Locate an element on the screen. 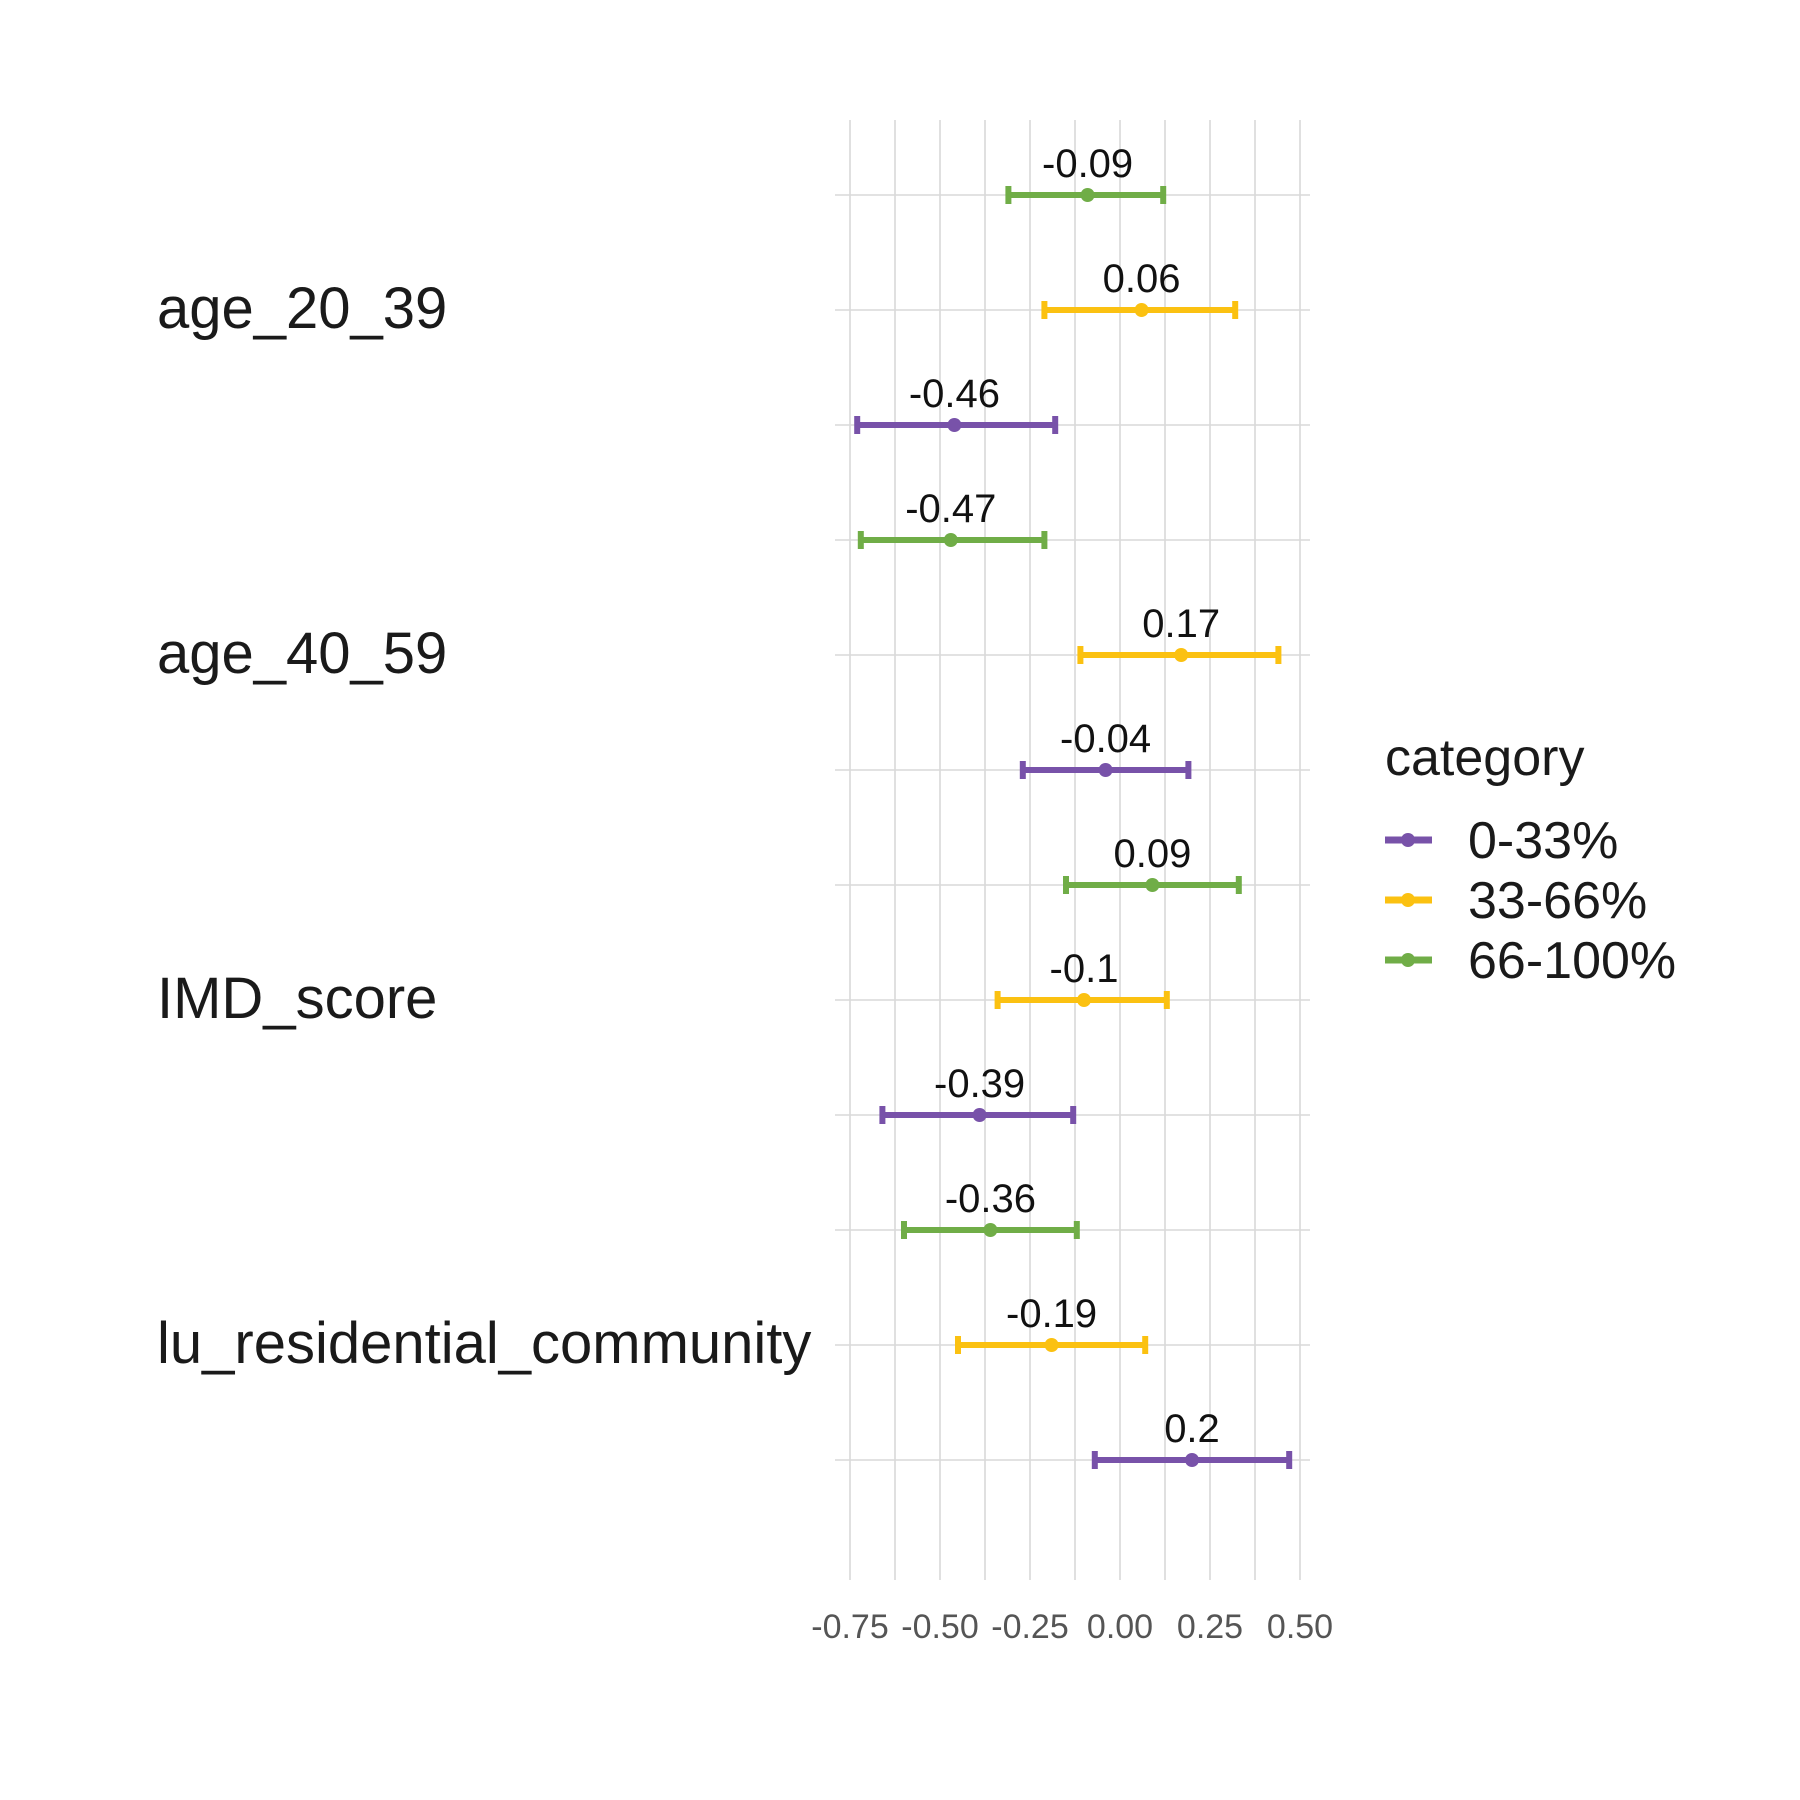 Image resolution: width=1800 pixels, height=1800 pixels. data-label: 0.06 is located at coordinates (1142, 279).